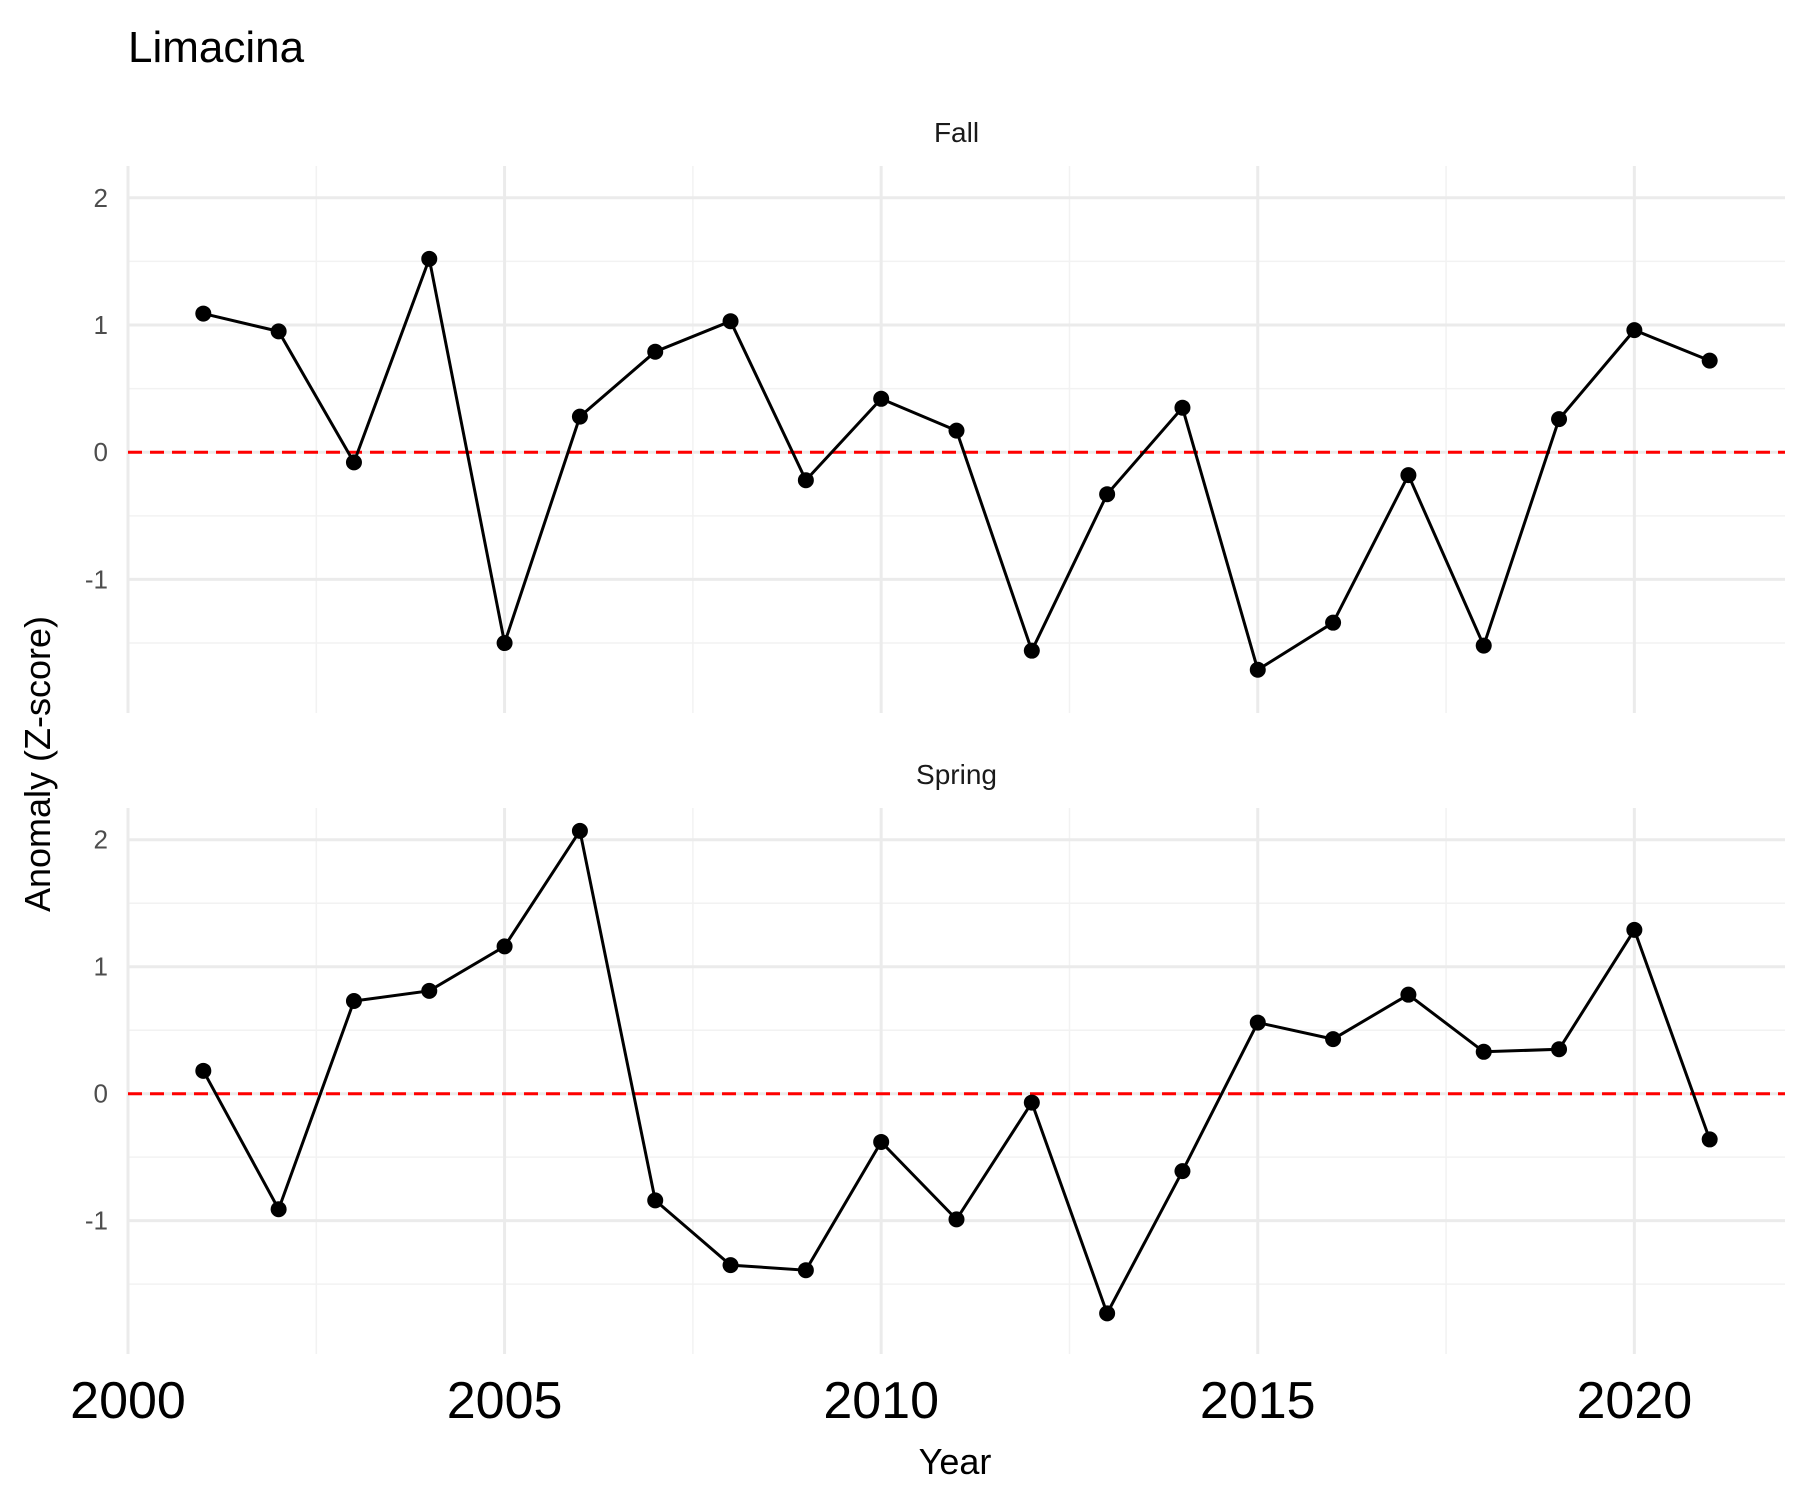  What do you see at coordinates (128, 1401) in the screenshot?
I see `x-tick-label: 2000` at bounding box center [128, 1401].